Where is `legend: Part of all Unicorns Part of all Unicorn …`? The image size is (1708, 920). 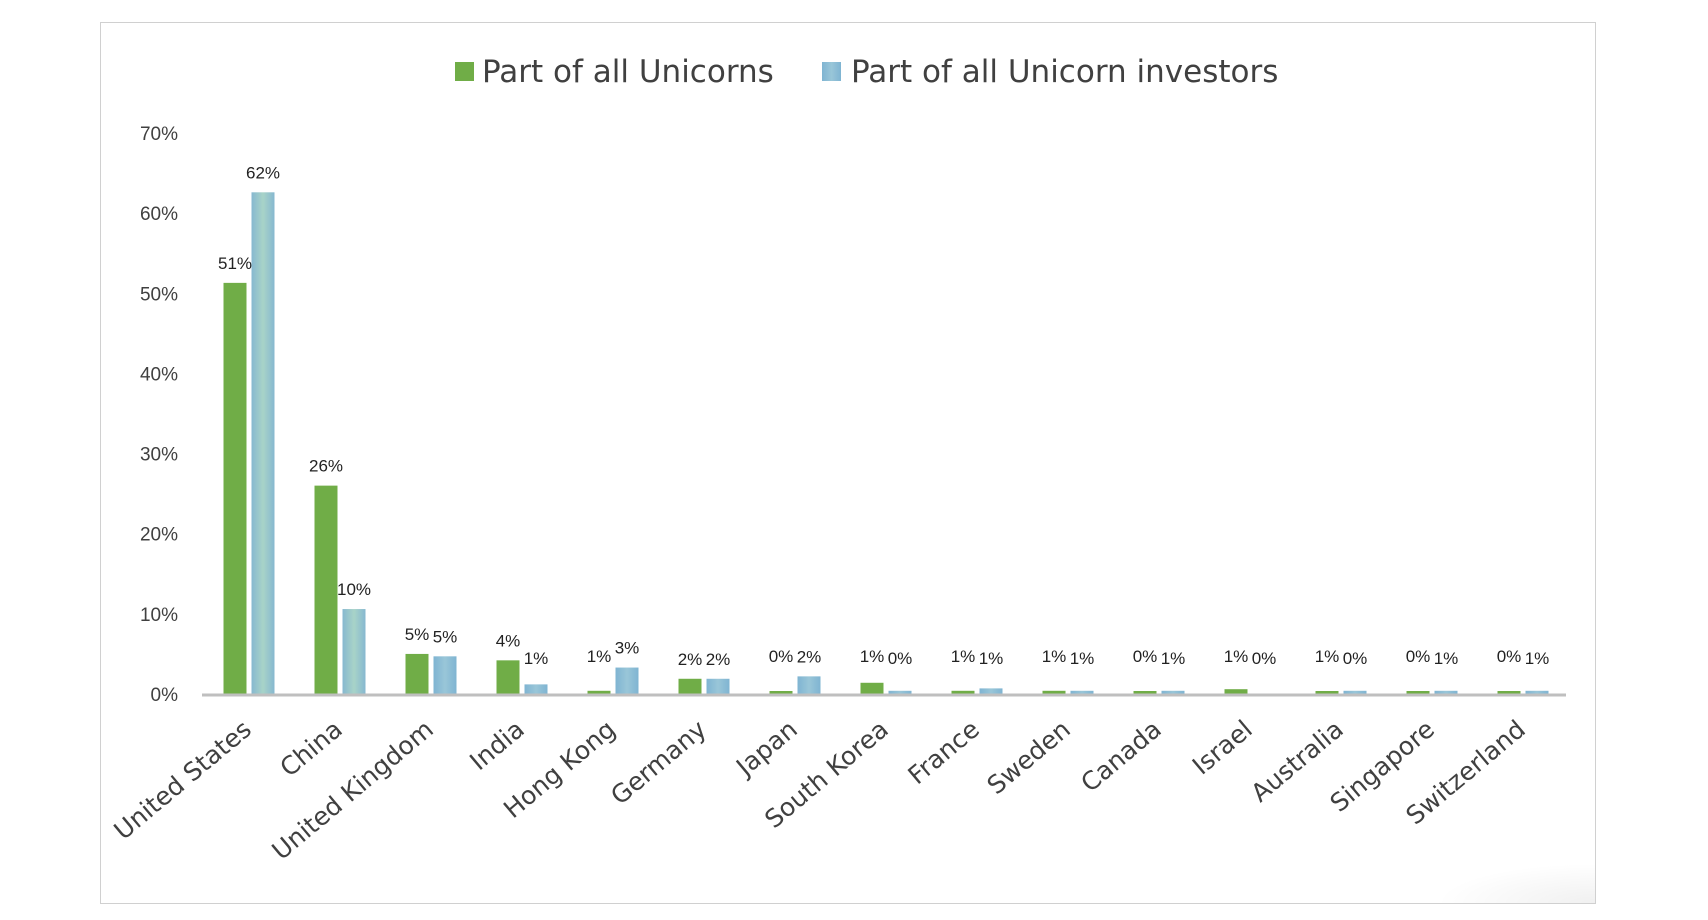
legend: Part of all Unicorns Part of all Unicorn … is located at coordinates (866, 72).